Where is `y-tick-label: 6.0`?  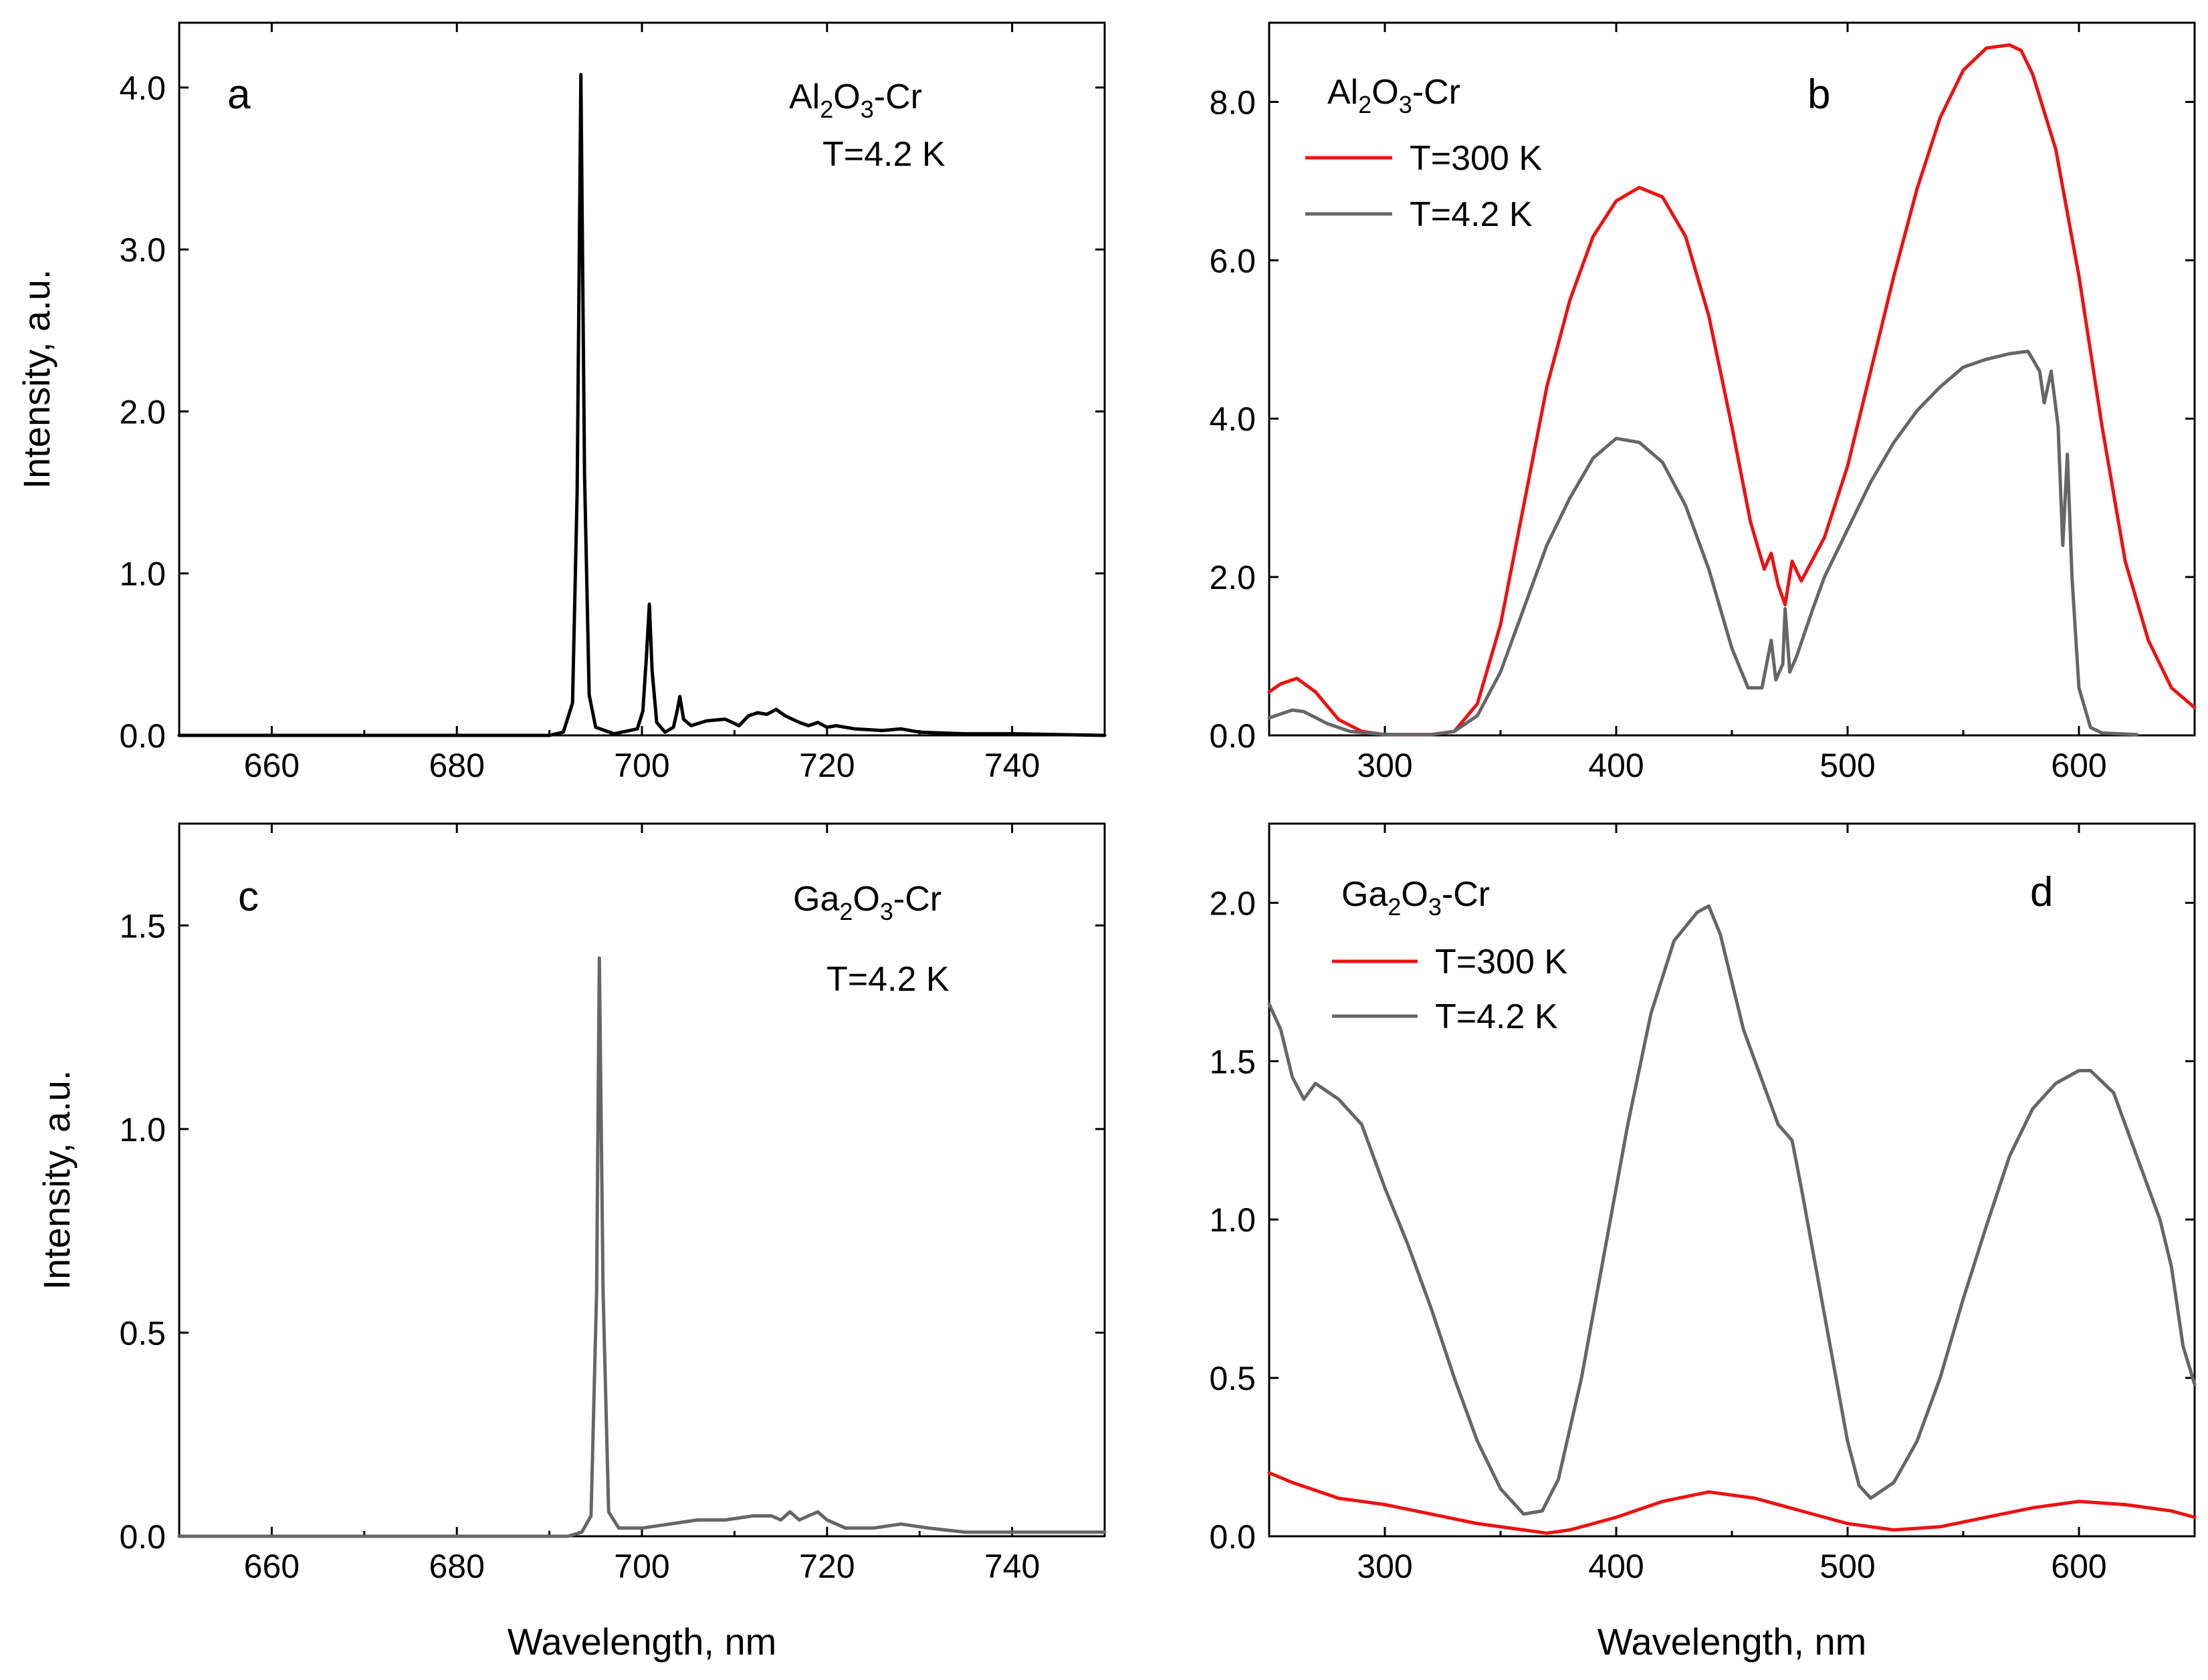
y-tick-label: 6.0 is located at coordinates (1233, 260).